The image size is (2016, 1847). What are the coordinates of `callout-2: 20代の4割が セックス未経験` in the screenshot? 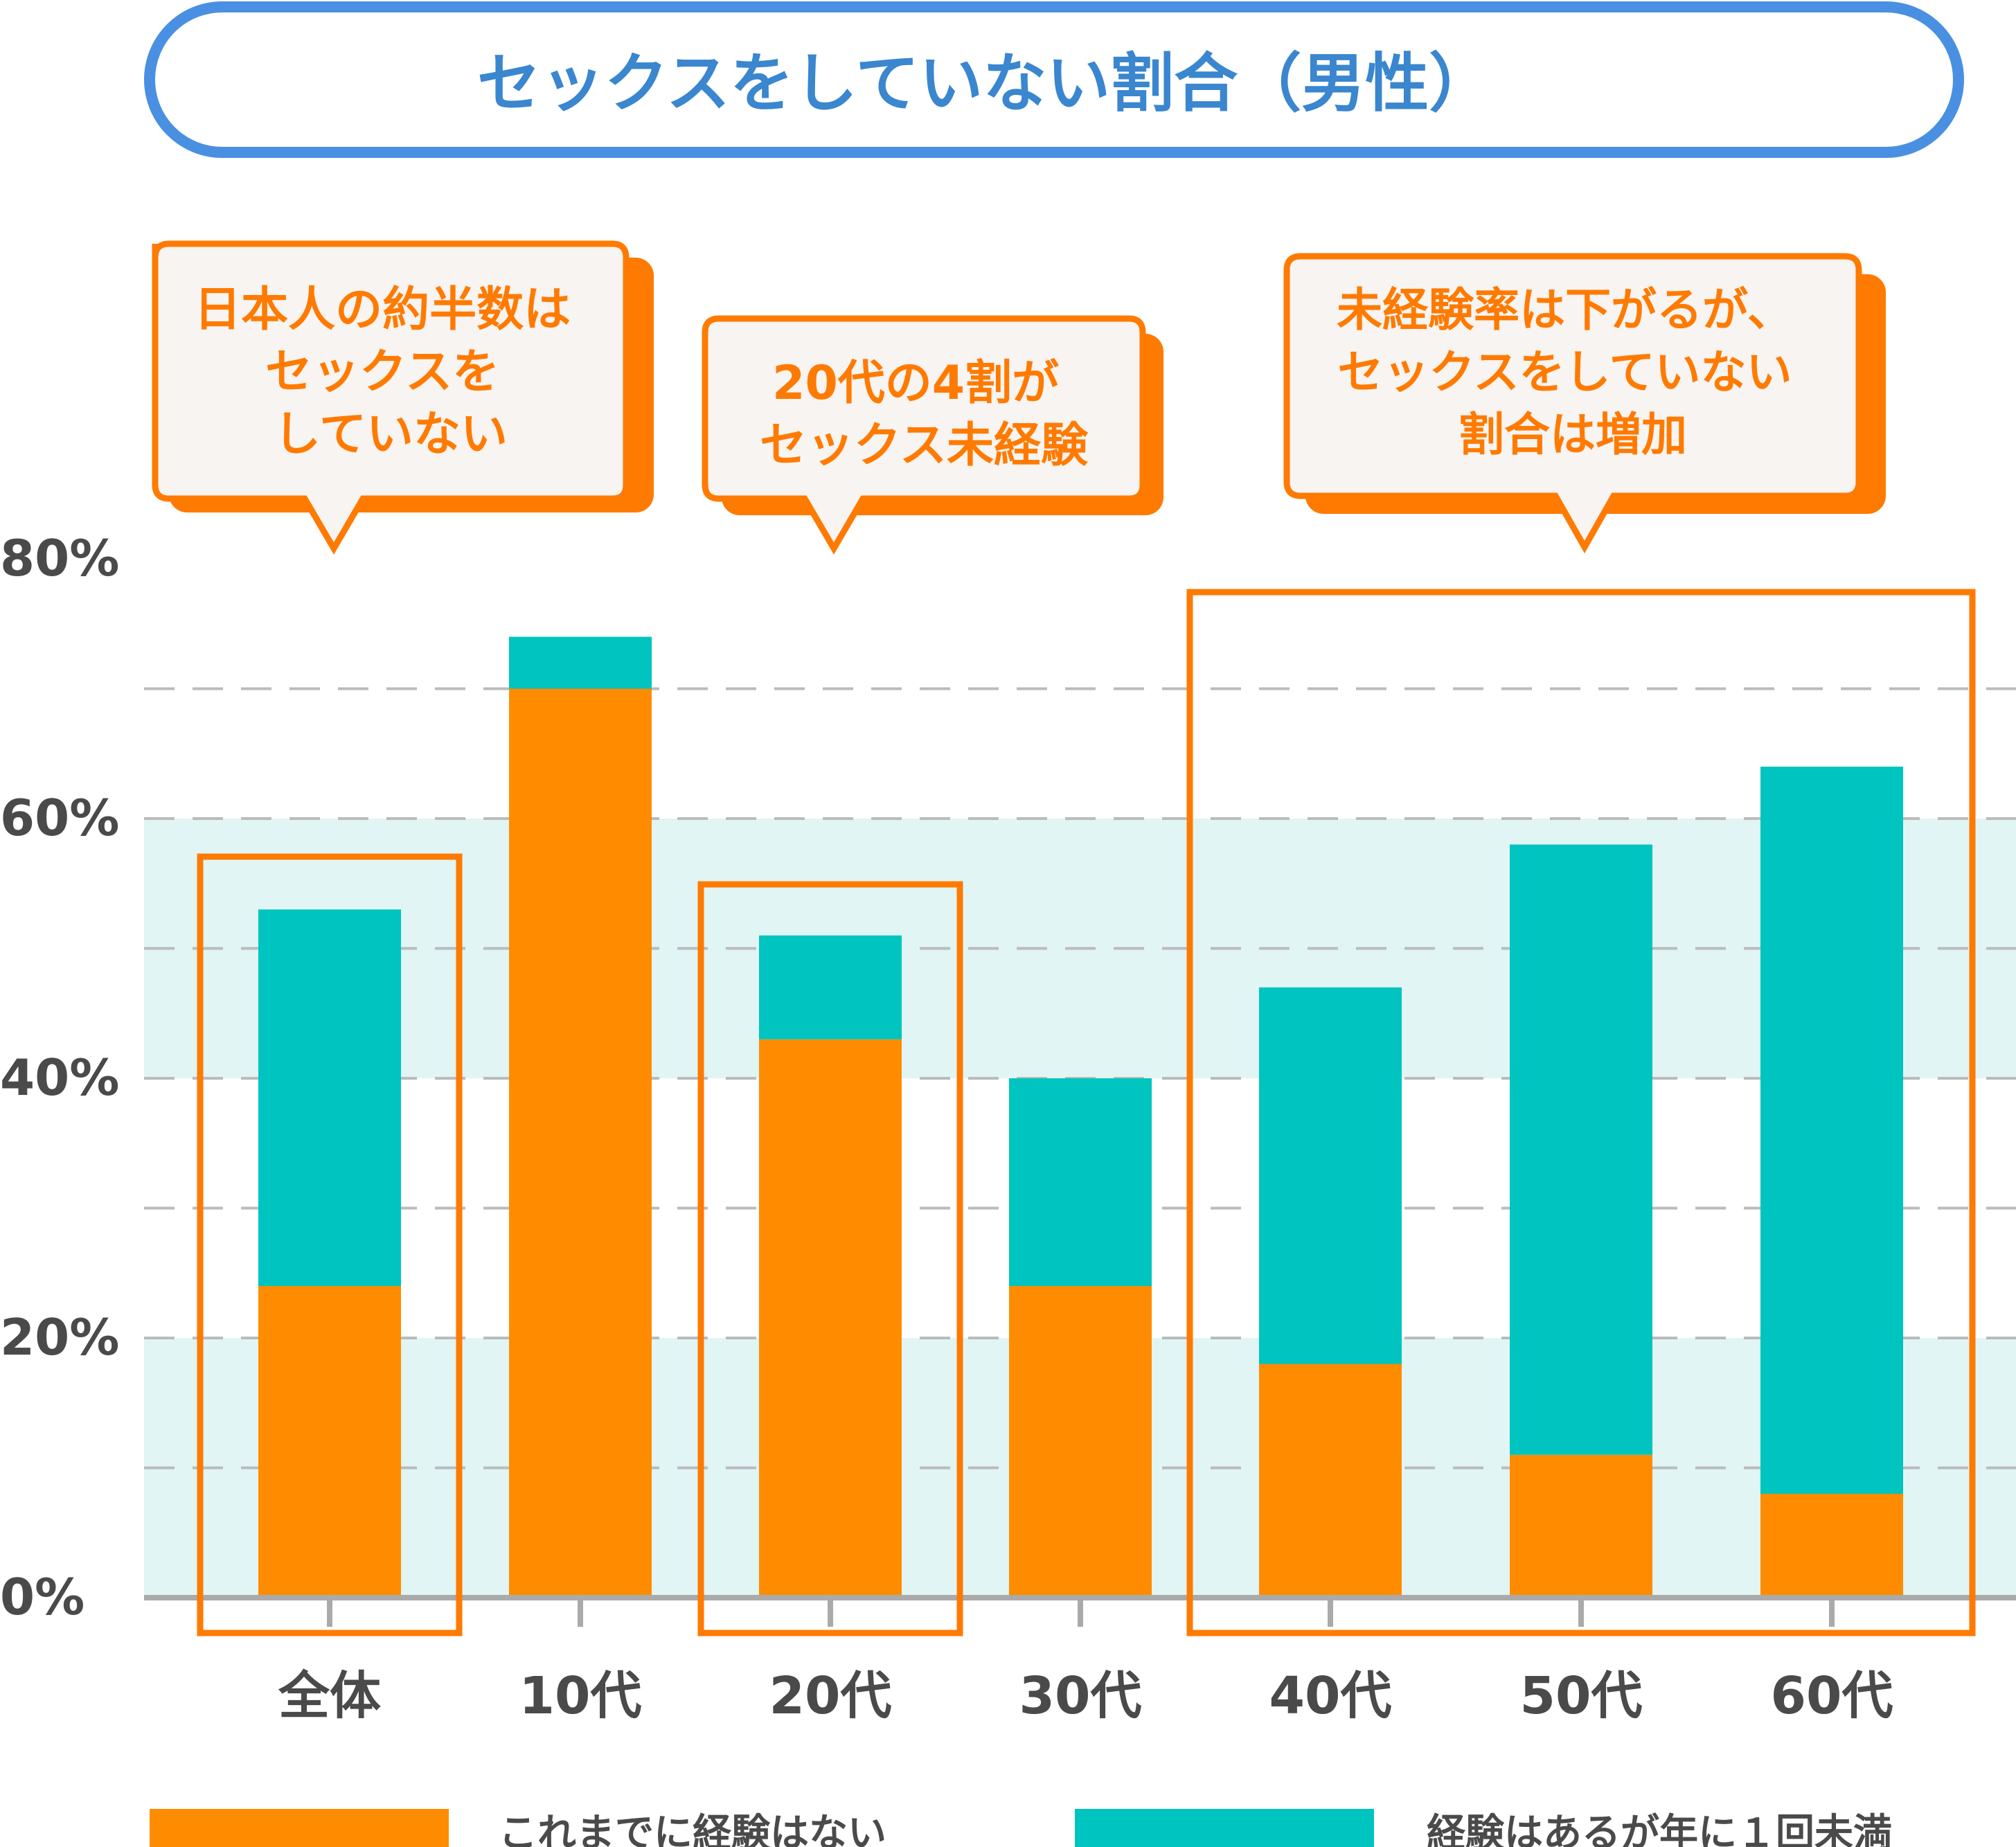 It's located at (933, 435).